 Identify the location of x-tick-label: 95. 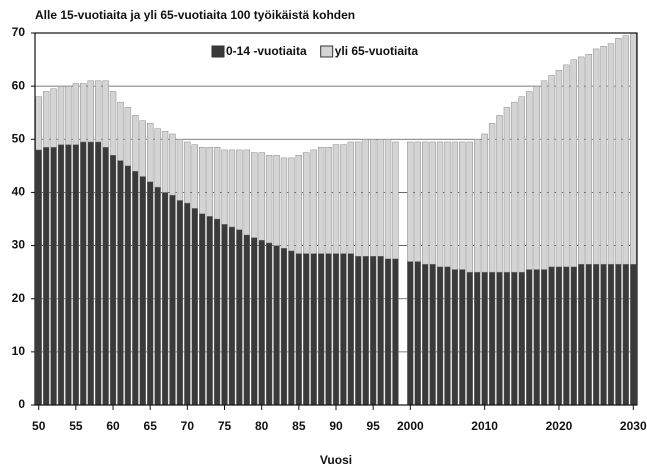
(373, 426).